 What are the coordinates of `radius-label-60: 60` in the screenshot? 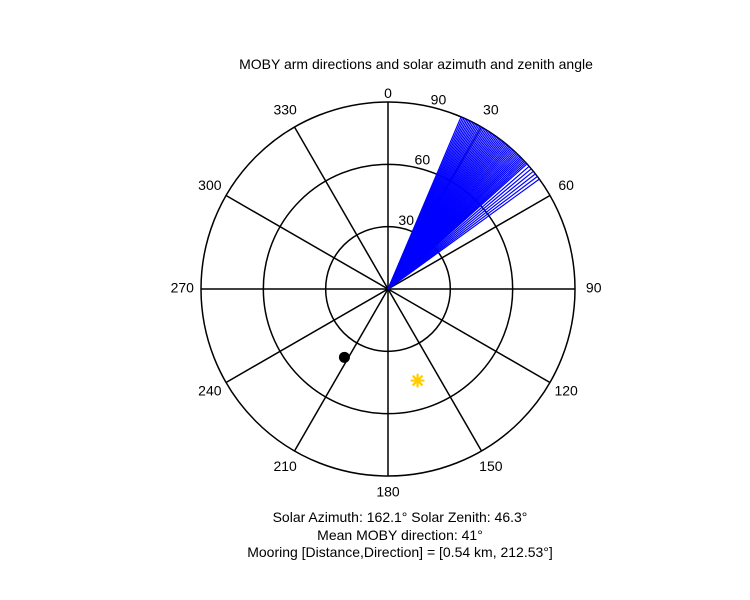 It's located at (423, 160).